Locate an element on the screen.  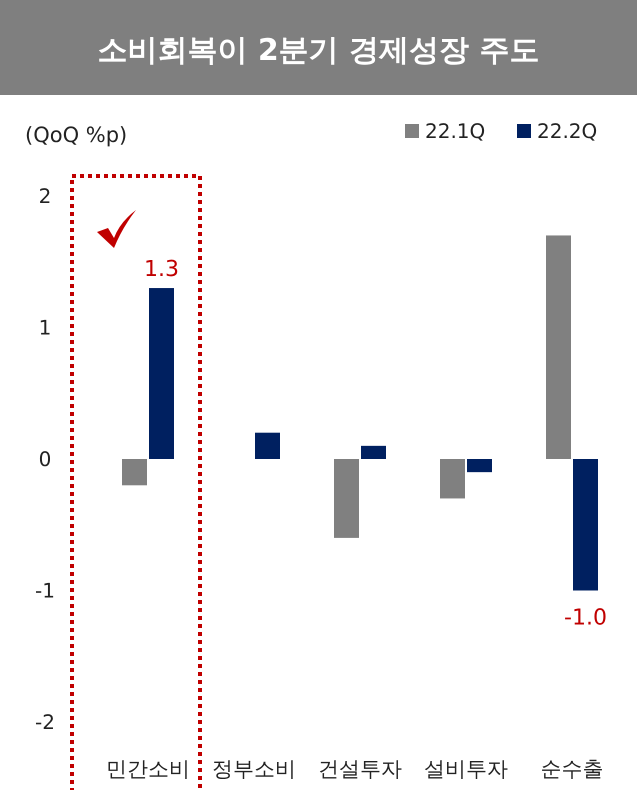
data-label: 1.3 is located at coordinates (161, 269).